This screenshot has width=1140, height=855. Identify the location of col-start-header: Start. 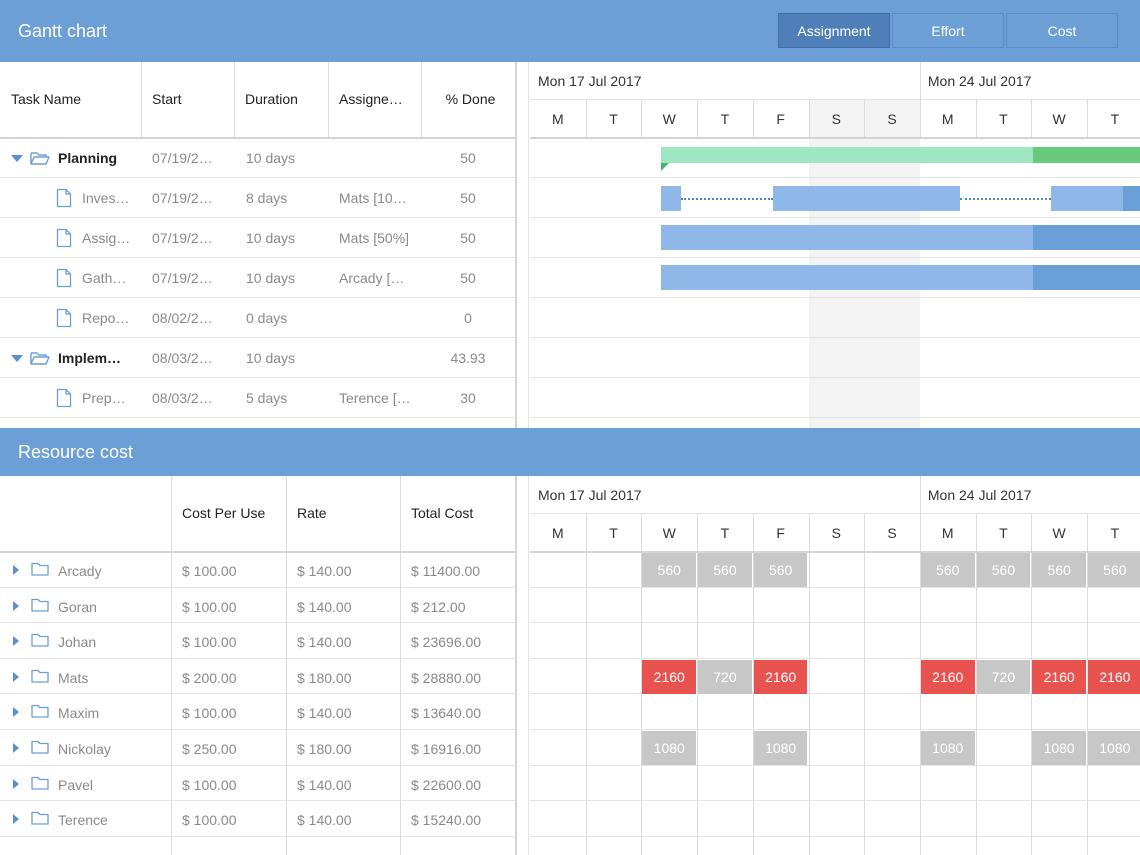
(167, 99).